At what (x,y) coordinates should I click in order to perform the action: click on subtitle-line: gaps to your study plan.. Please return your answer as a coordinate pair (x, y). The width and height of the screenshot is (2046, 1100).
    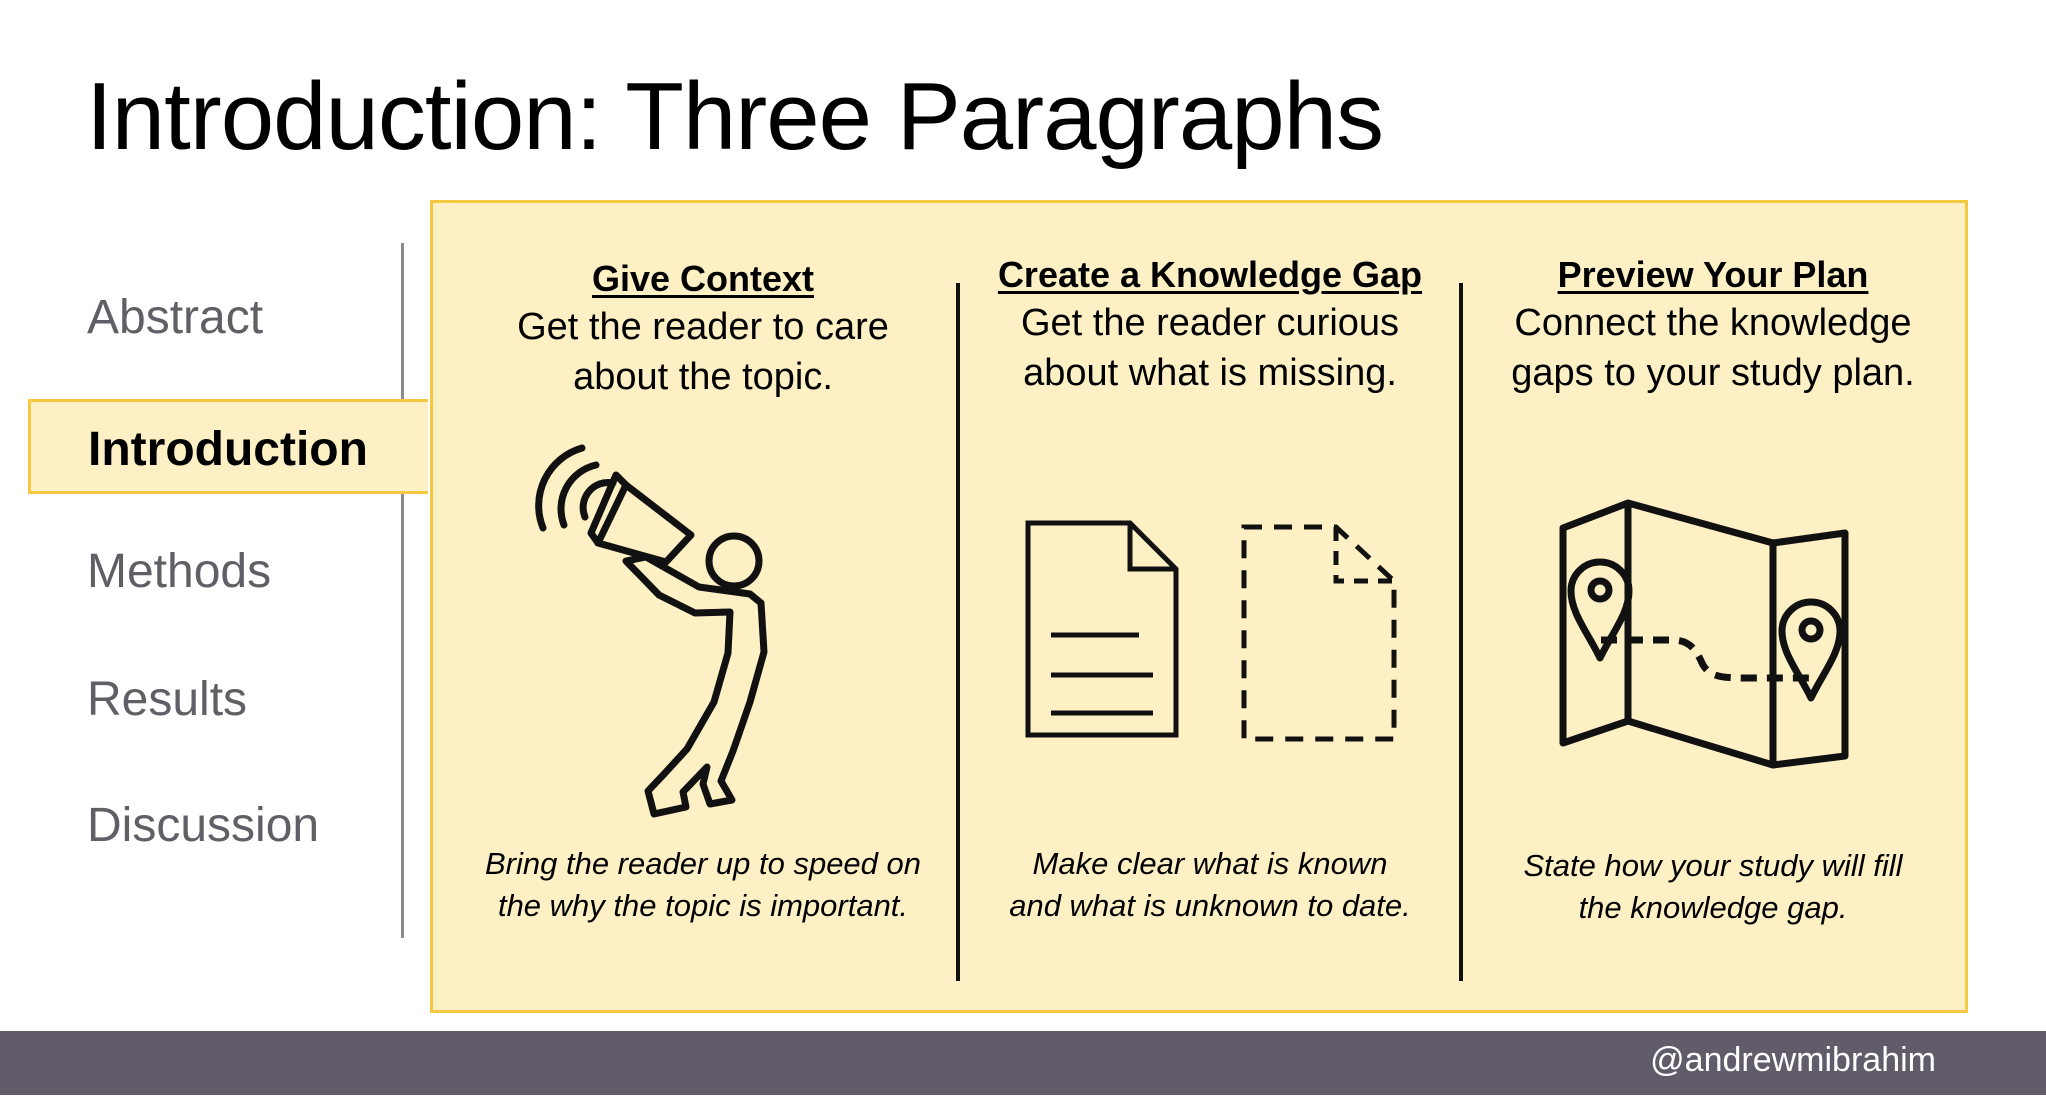
    Looking at the image, I should click on (1713, 373).